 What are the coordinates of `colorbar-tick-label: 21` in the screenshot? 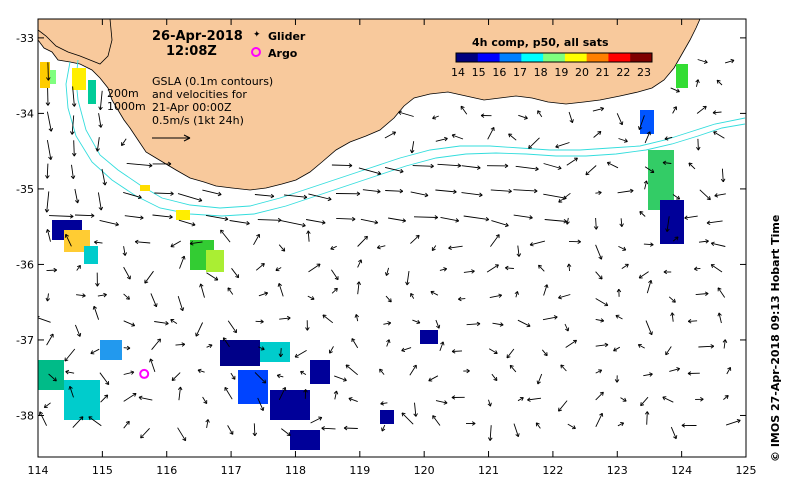 It's located at (603, 72).